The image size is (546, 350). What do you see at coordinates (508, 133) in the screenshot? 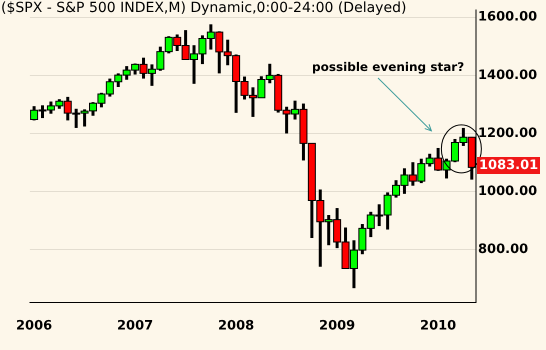
I see `y-tick-label: 1200.00` at bounding box center [508, 133].